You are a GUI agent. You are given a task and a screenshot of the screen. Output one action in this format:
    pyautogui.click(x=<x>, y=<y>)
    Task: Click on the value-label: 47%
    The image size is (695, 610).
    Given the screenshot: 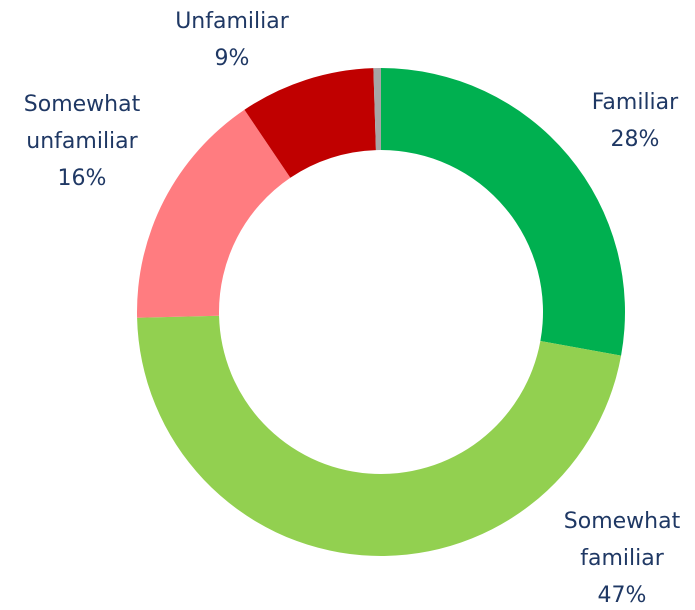 What is the action you would take?
    pyautogui.click(x=622, y=595)
    